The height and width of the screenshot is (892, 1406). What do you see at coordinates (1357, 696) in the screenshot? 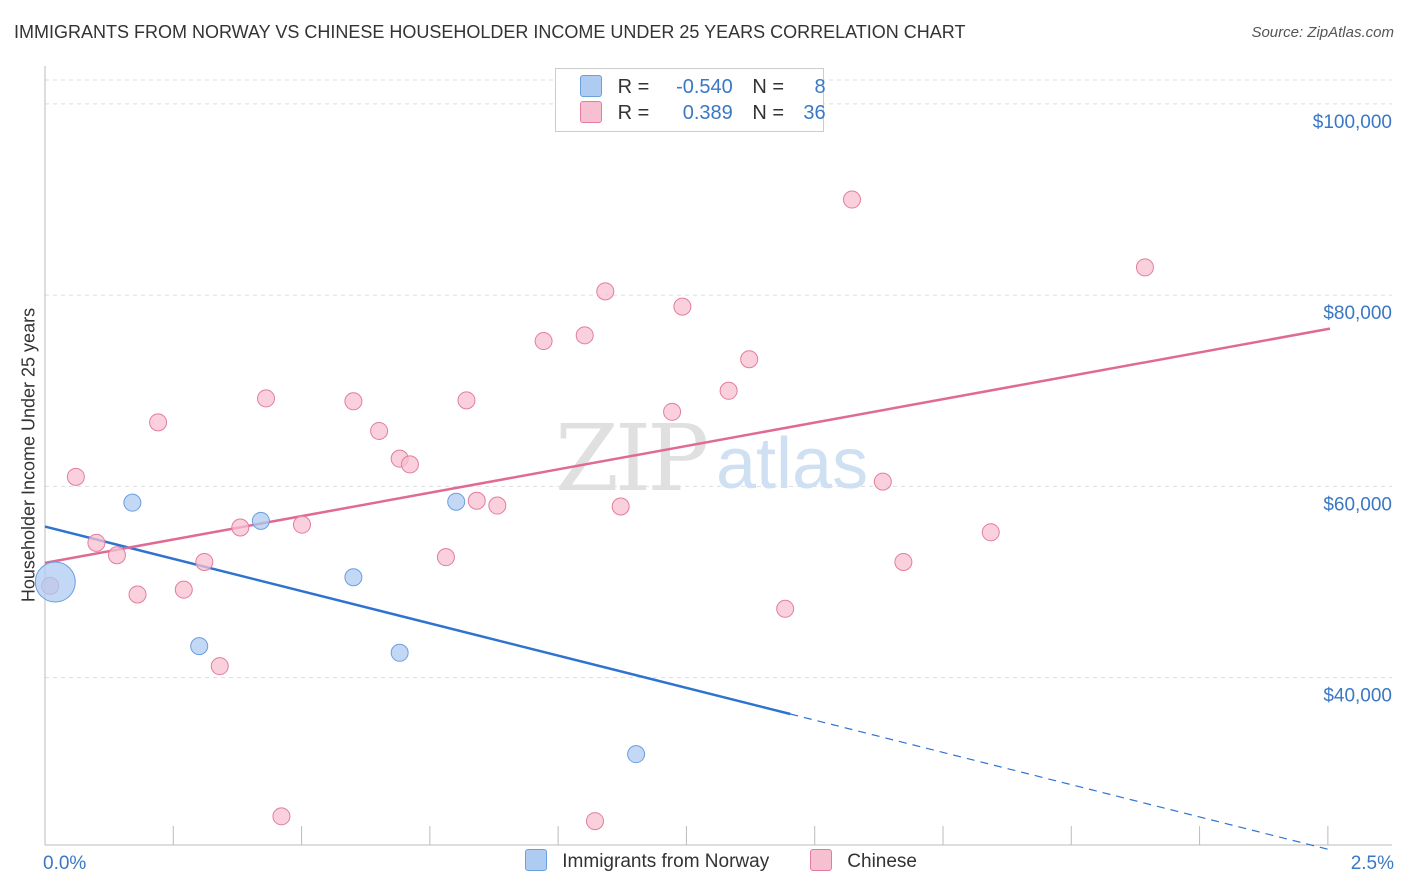
I see `y-tick-label: $40,000` at bounding box center [1357, 696].